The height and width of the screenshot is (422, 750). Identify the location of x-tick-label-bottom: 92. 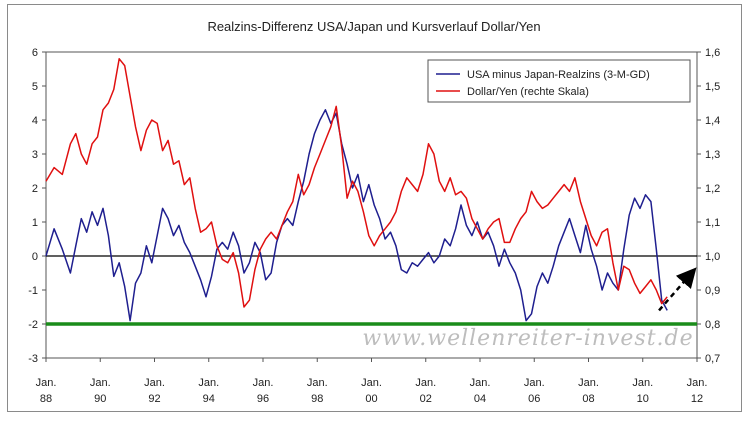
(154, 399).